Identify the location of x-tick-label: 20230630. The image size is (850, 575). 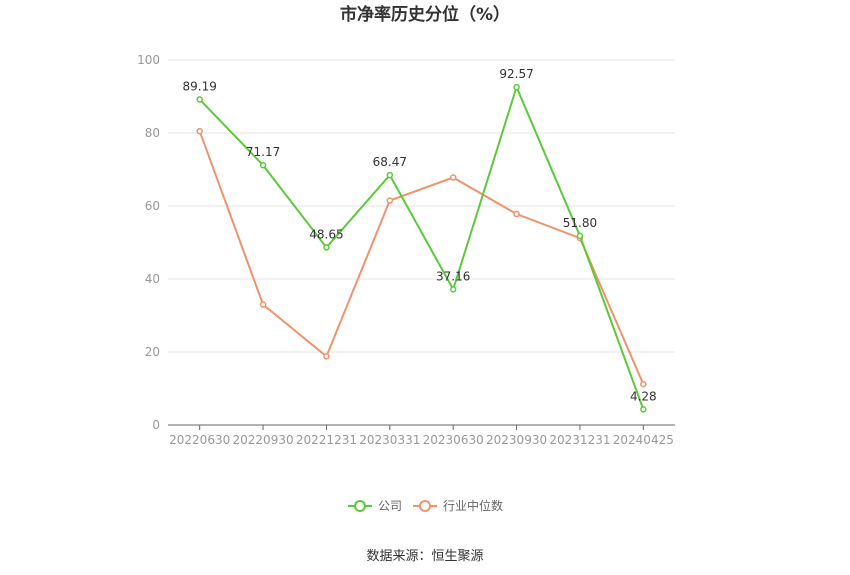
(453, 440).